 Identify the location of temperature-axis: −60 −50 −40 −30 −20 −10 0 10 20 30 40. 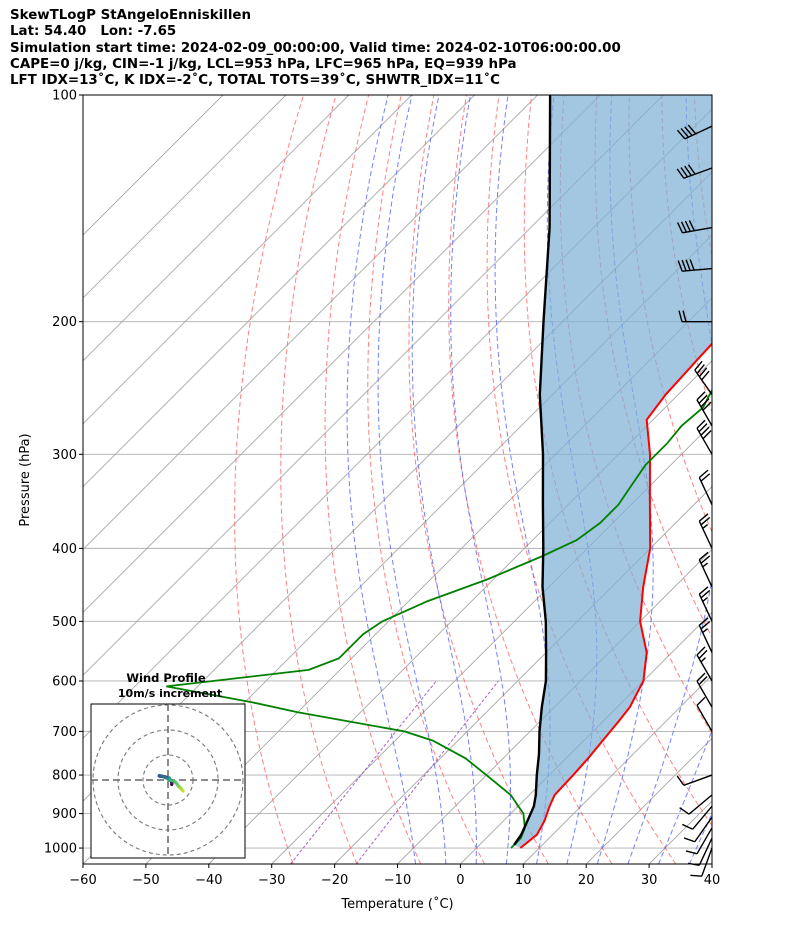
(394, 876).